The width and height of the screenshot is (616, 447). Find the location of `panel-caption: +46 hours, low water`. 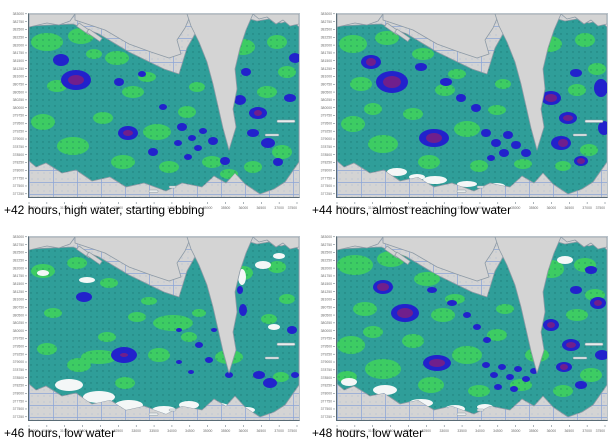

panel-caption: +46 hours, low water is located at coordinates (60, 433).